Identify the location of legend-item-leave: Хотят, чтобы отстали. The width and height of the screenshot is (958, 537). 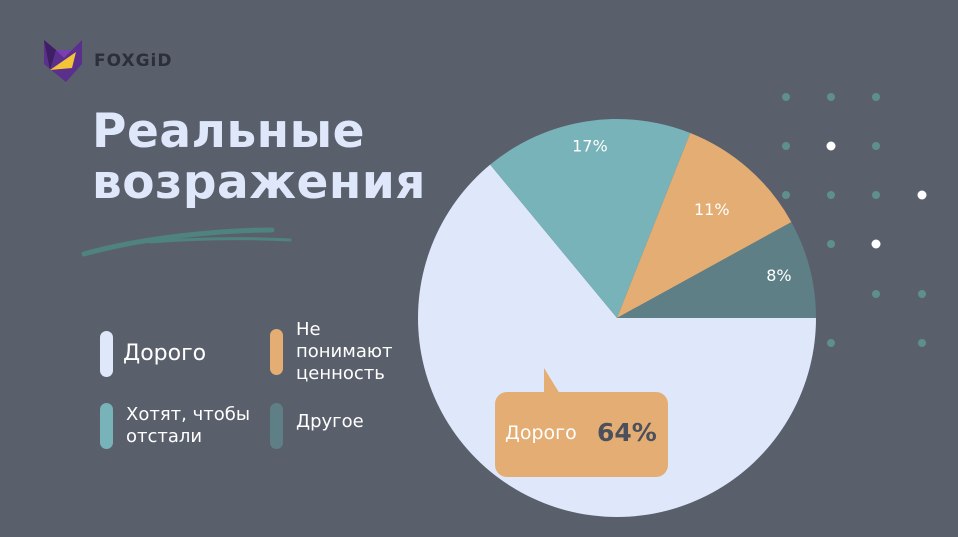
(185, 426).